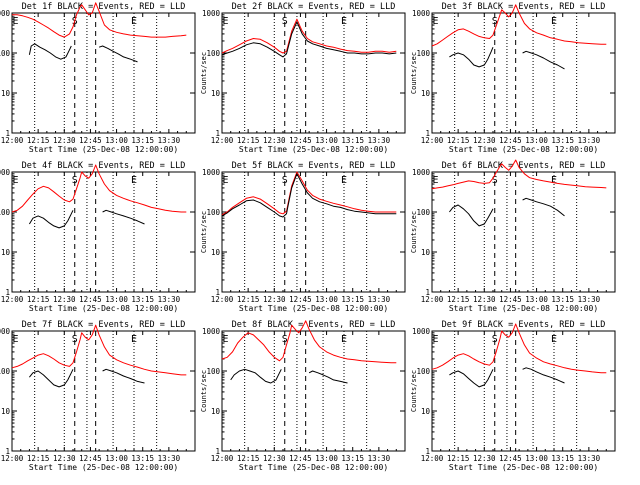  Describe the element at coordinates (104, 166) in the screenshot. I see `panel-title: Det 4f BLACK = Events, RED = LLD` at that location.